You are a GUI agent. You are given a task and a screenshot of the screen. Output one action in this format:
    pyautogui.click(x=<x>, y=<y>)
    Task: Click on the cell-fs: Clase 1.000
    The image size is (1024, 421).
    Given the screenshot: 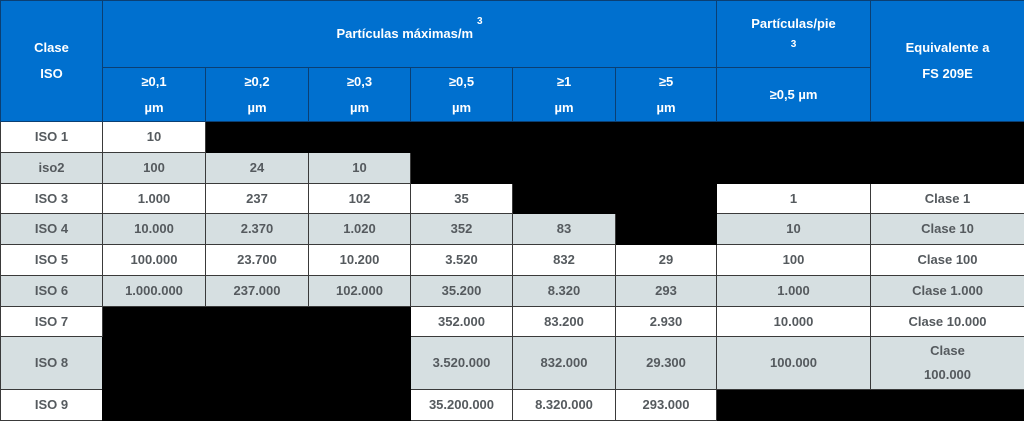 What is the action you would take?
    pyautogui.click(x=947, y=291)
    